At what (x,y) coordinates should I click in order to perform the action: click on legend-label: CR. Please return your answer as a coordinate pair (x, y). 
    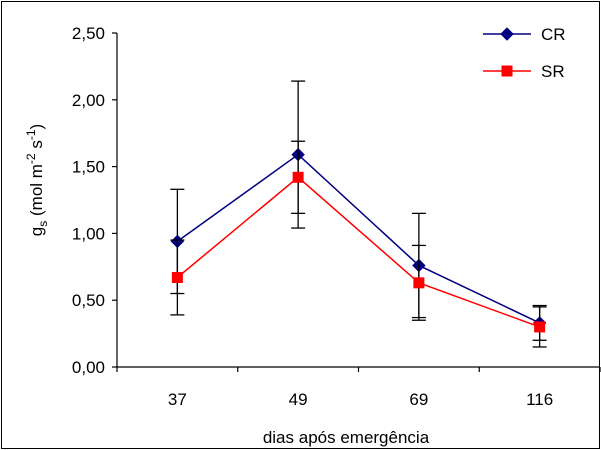
    Looking at the image, I should click on (553, 34).